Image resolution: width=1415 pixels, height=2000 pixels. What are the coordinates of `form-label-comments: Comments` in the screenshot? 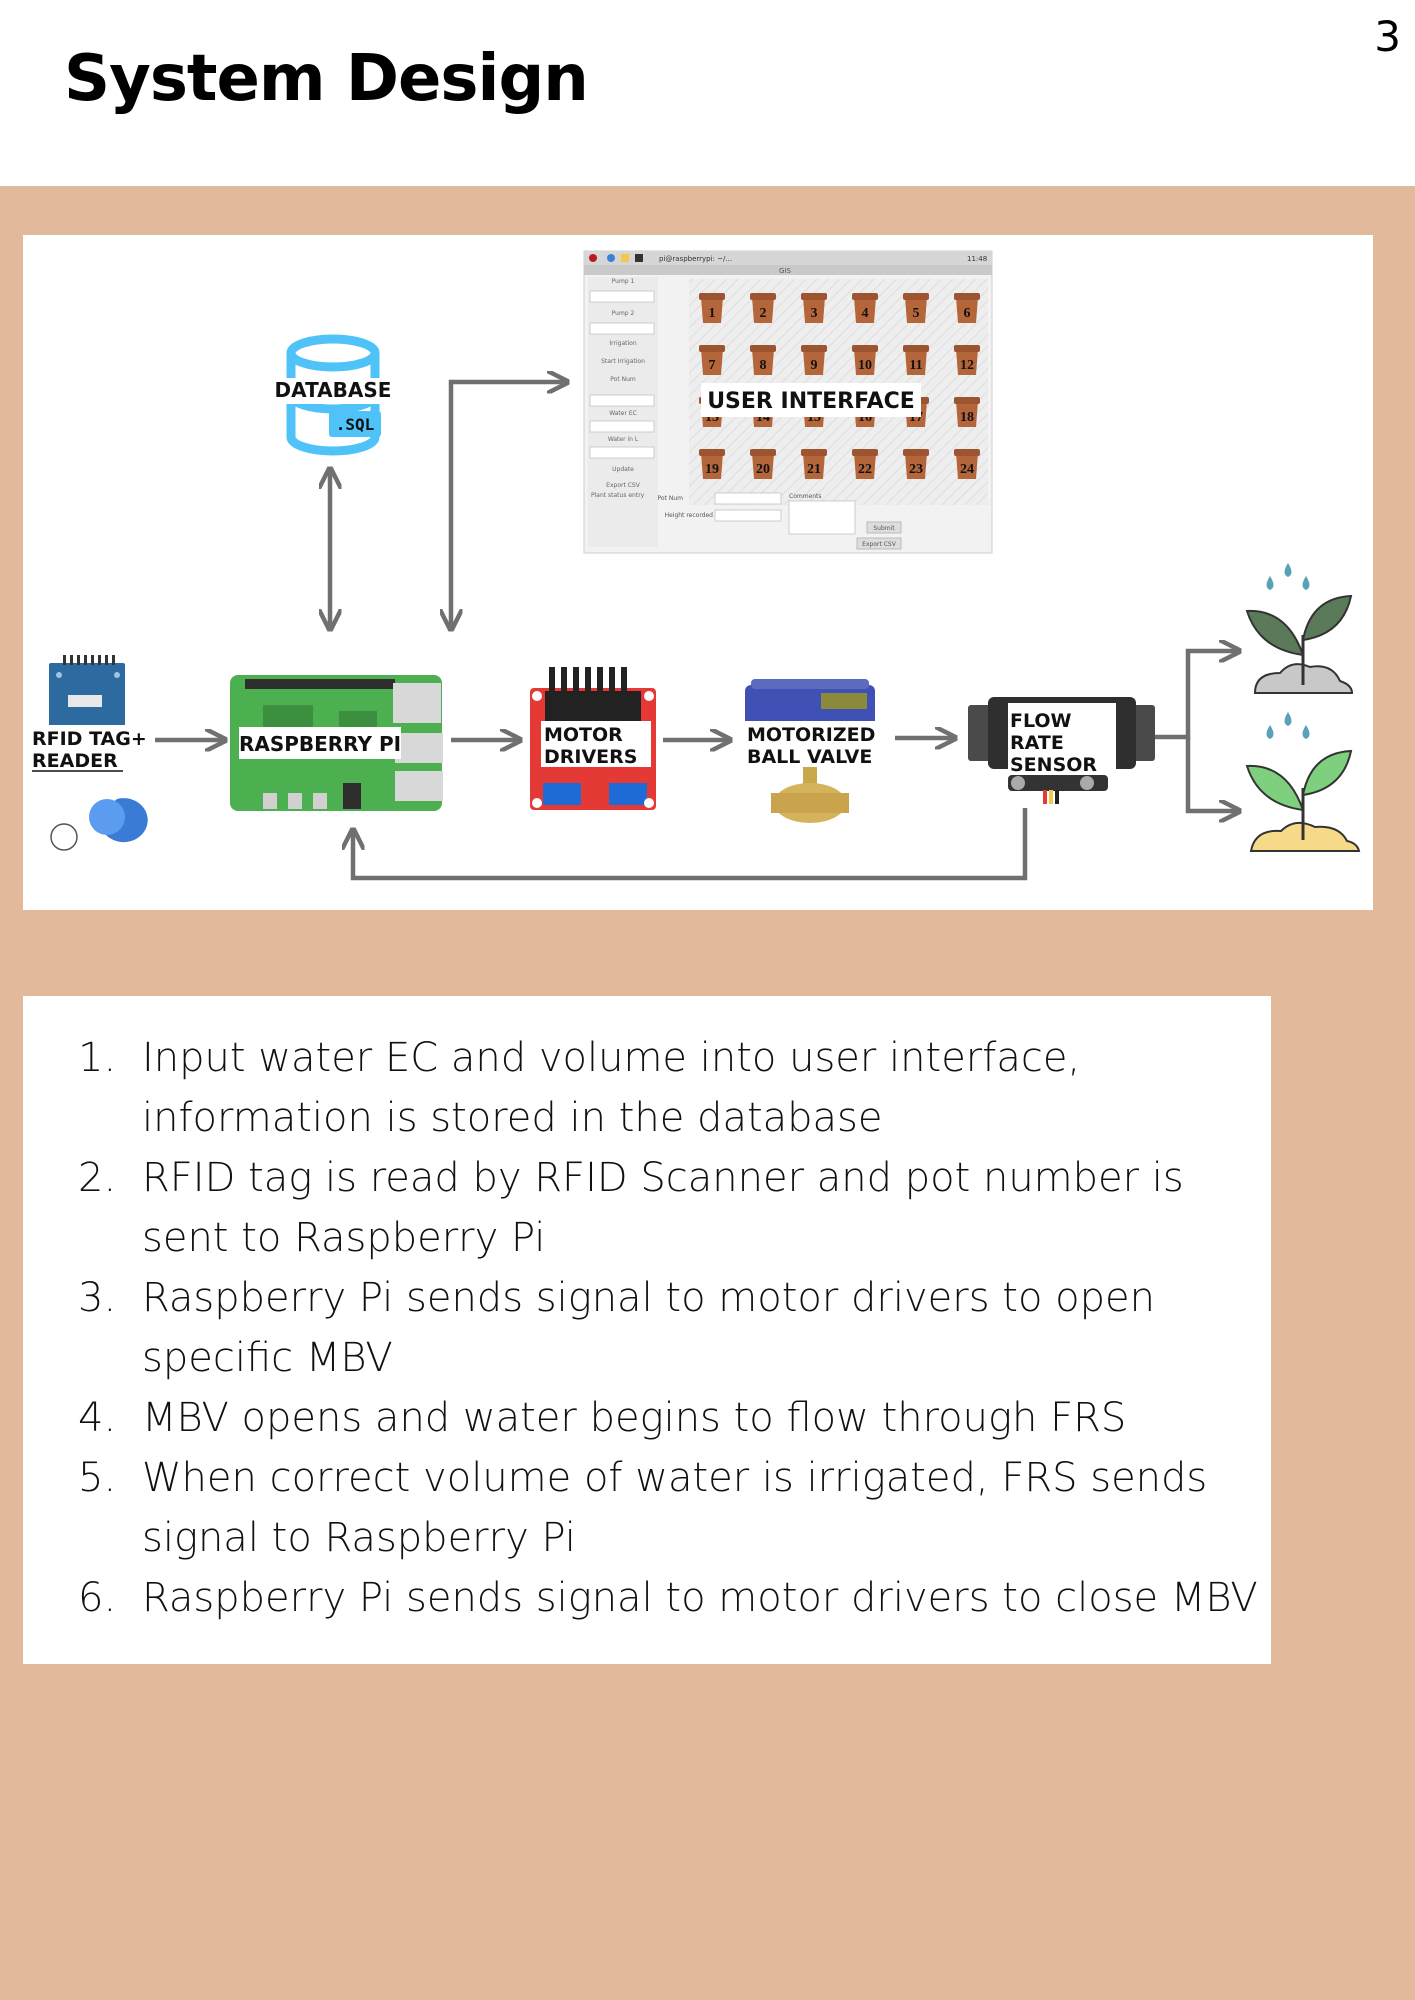 It's located at (805, 496).